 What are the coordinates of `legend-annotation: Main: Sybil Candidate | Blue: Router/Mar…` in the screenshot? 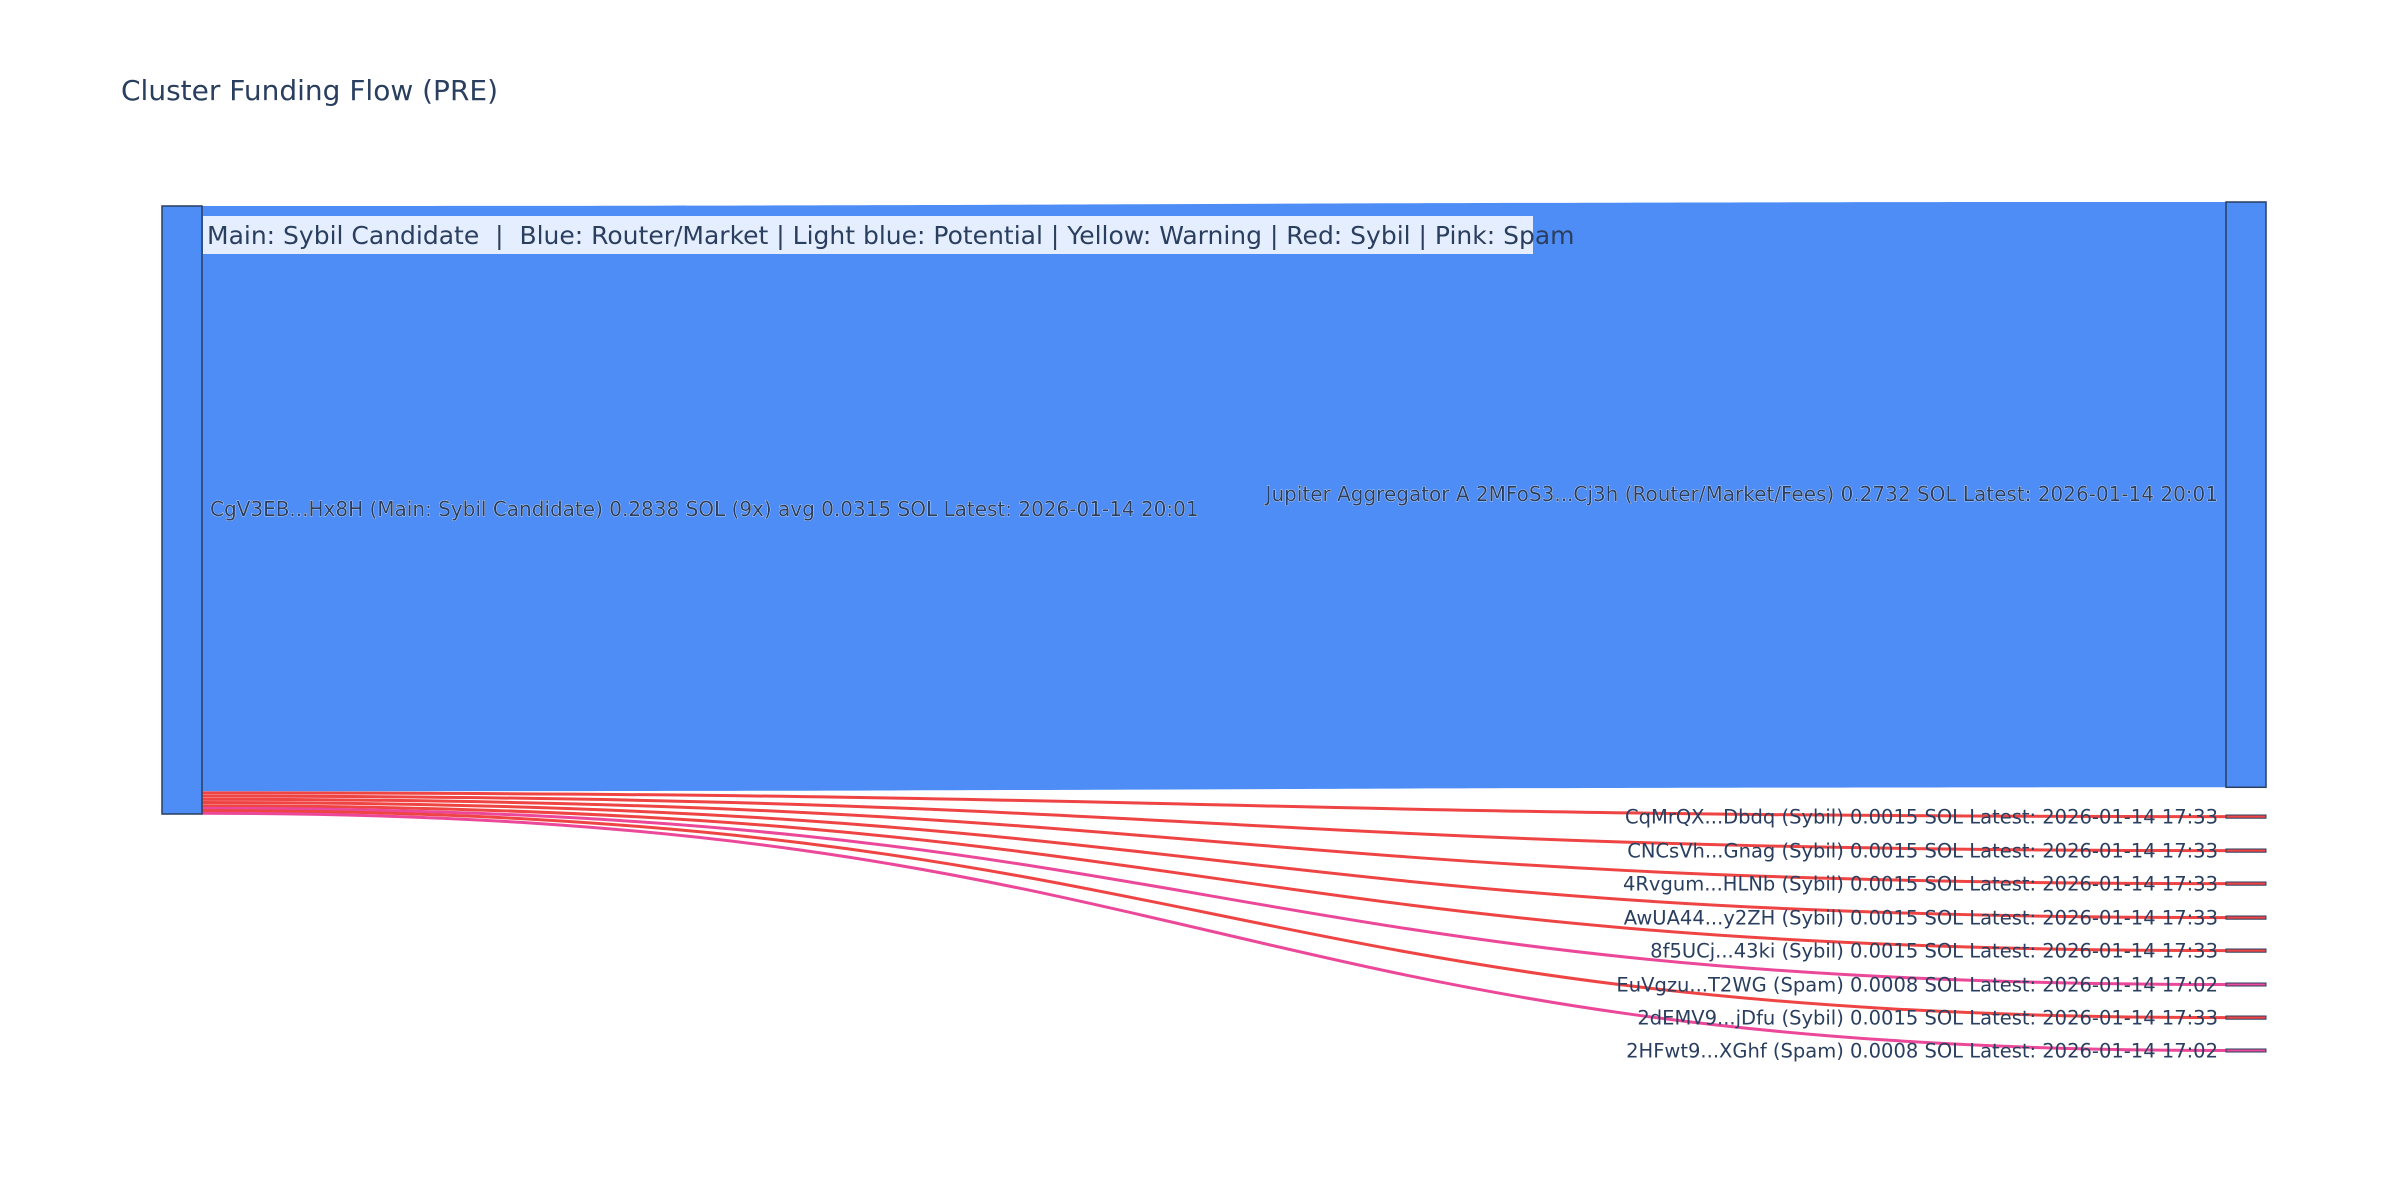 It's located at (891, 235).